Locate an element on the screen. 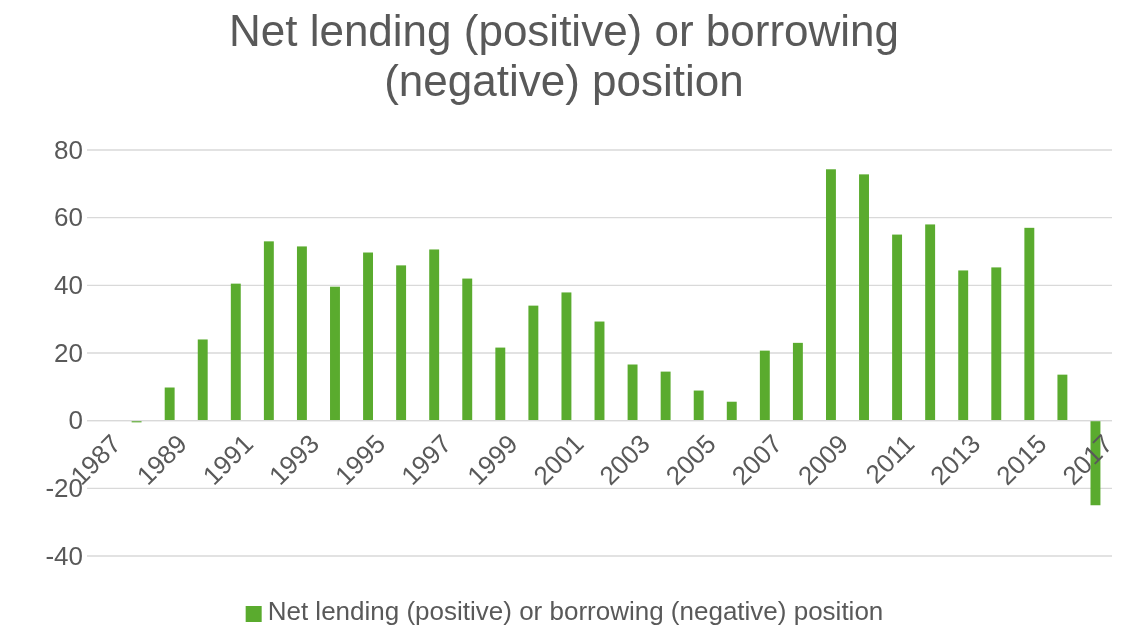 The image size is (1129, 631). y-tick-label: 0 is located at coordinates (75, 420).